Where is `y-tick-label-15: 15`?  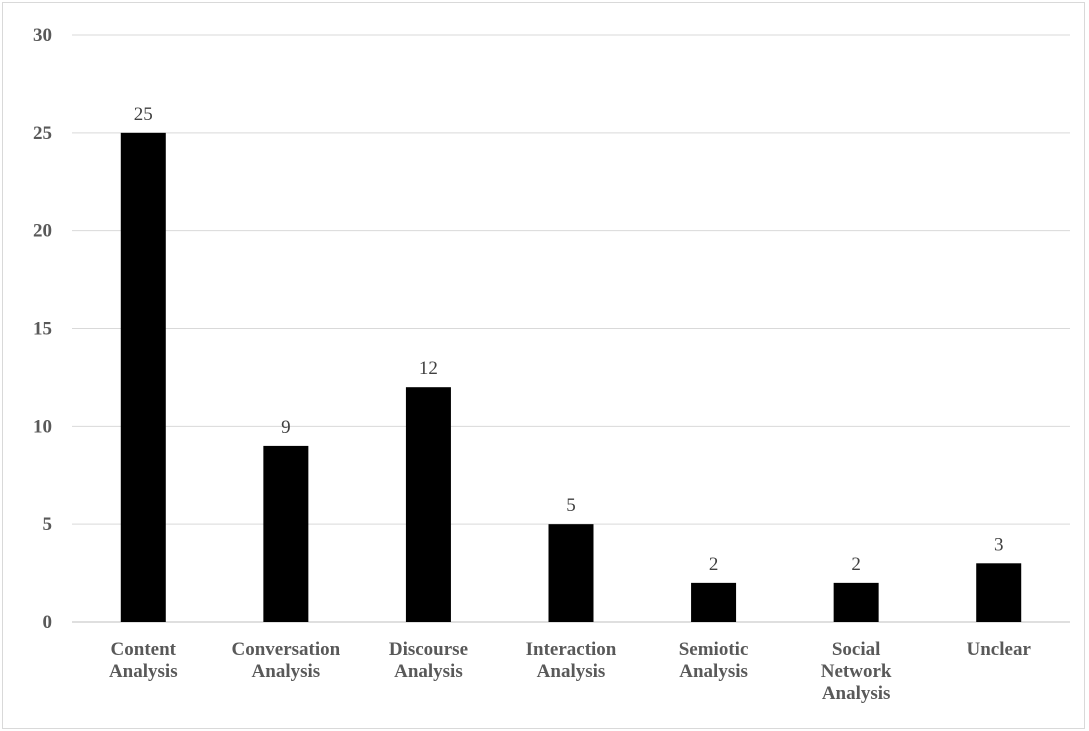
y-tick-label-15: 15 is located at coordinates (42, 329).